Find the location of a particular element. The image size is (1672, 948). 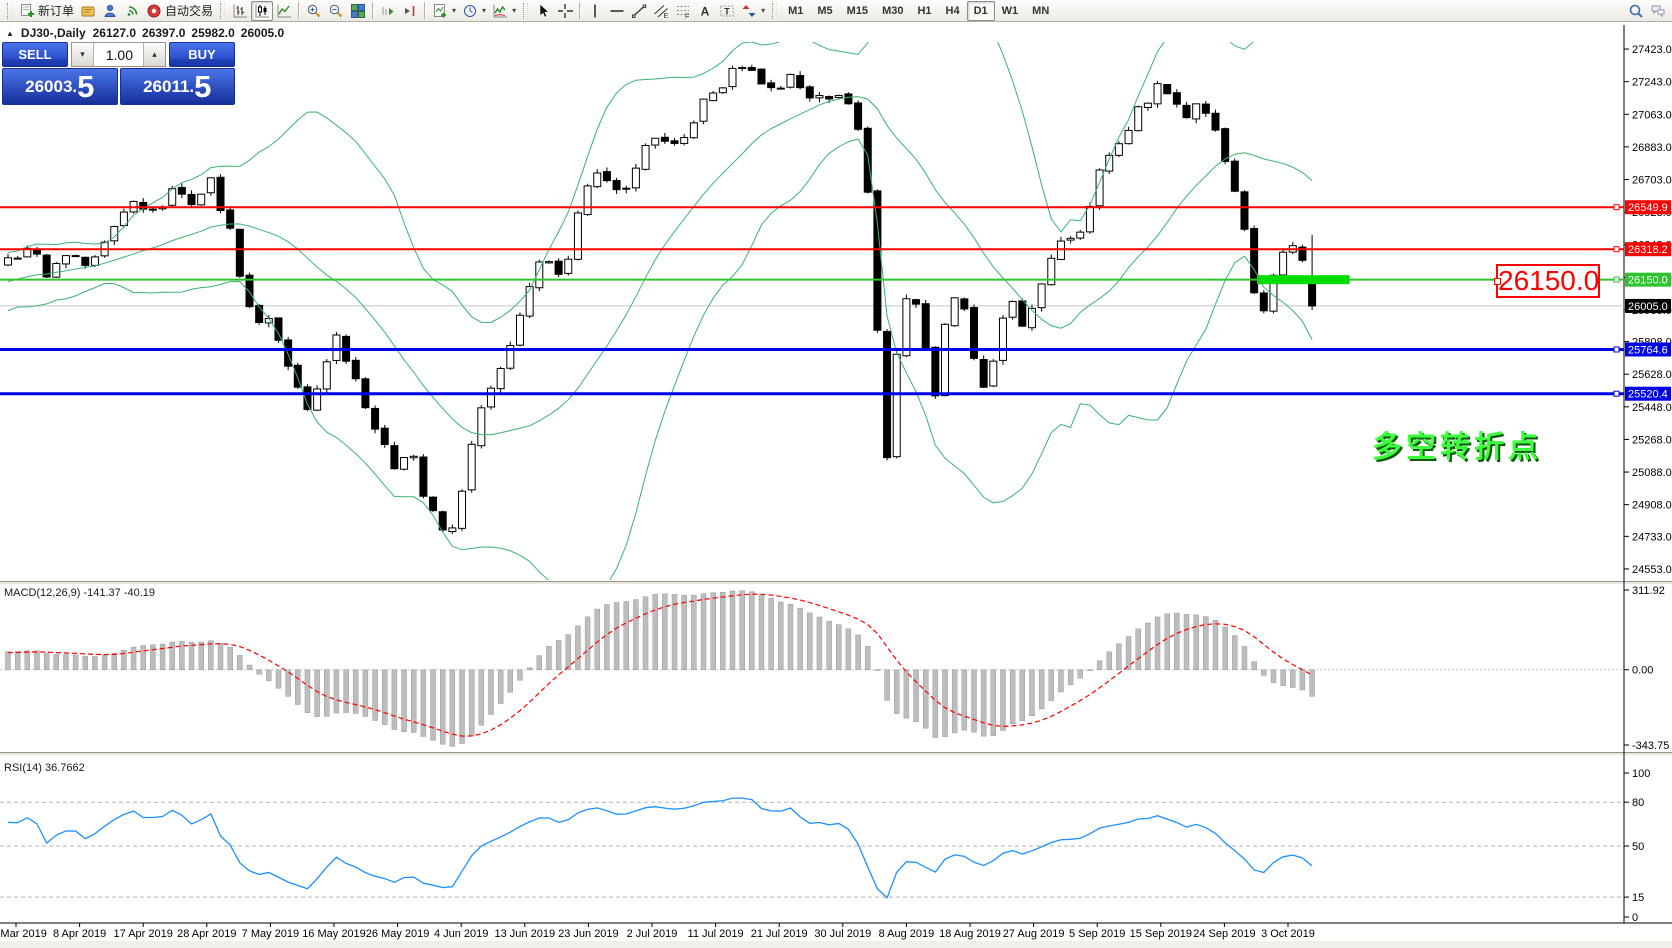

text-button: A is located at coordinates (705, 11).